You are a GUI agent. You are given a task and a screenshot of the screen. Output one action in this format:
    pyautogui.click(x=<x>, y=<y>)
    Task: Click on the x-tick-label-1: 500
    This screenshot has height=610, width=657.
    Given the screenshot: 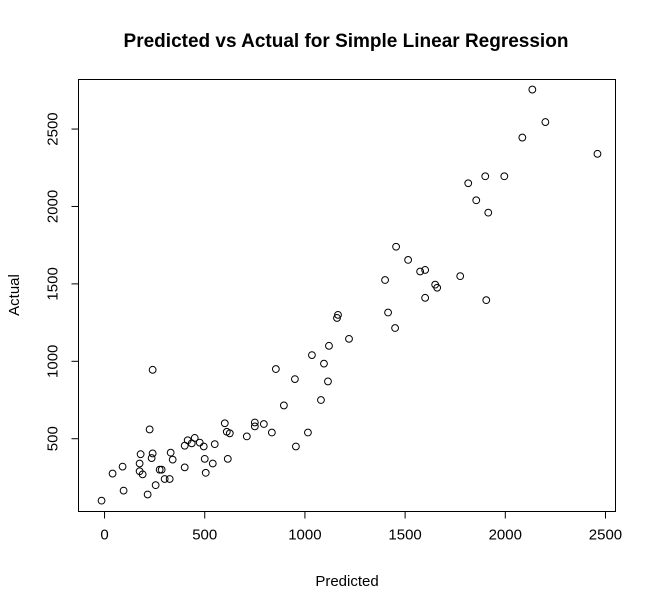 What is the action you would take?
    pyautogui.click(x=204, y=535)
    